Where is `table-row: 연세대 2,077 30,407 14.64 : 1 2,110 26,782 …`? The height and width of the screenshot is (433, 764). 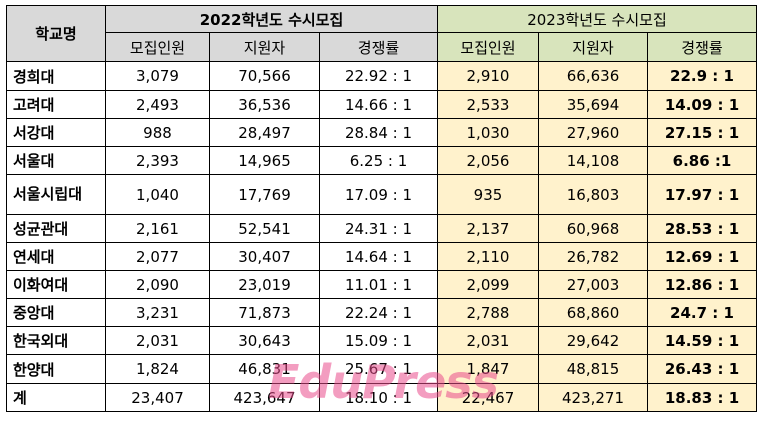
table-row: 연세대 2,077 30,407 14.64 : 1 2,110 26,782 … is located at coordinates (381, 256).